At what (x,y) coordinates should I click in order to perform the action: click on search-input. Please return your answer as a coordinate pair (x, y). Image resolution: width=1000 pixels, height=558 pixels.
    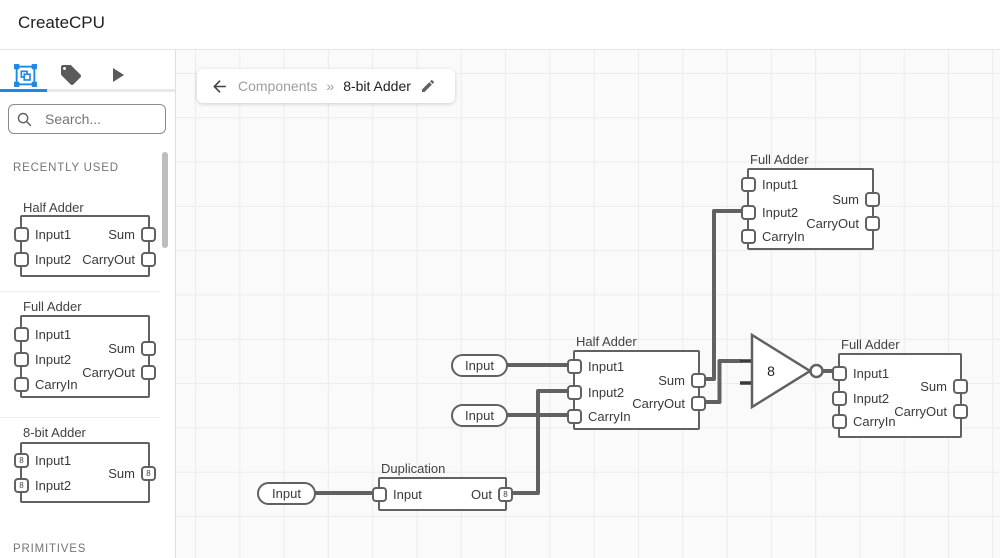
    Looking at the image, I should click on (87, 119).